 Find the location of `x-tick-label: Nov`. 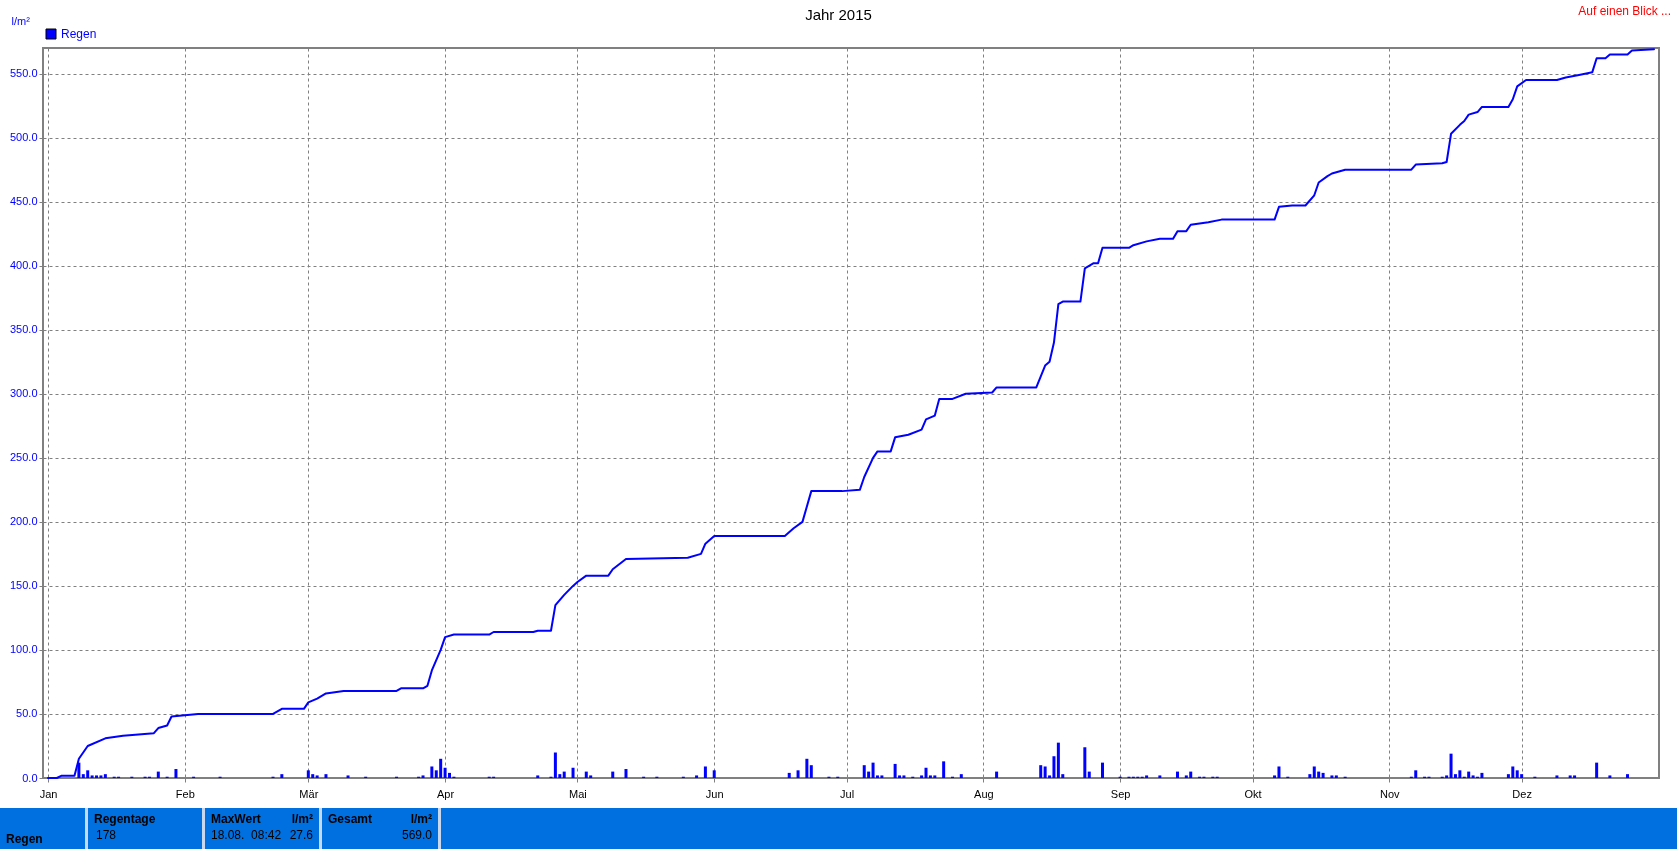

x-tick-label: Nov is located at coordinates (1390, 793).